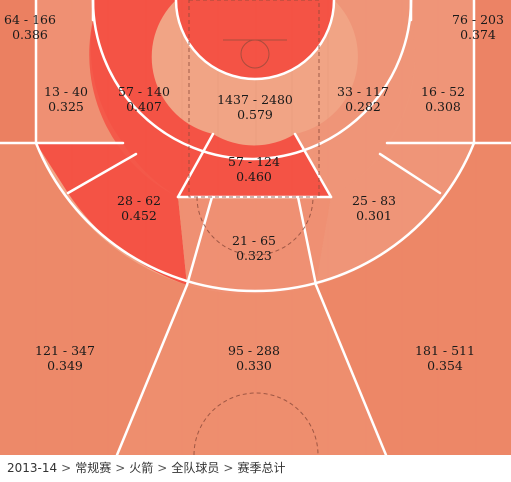 This screenshot has height=482, width=511. I want to click on zone-made-attempts-label: 1437 - 2480, so click(255, 99).